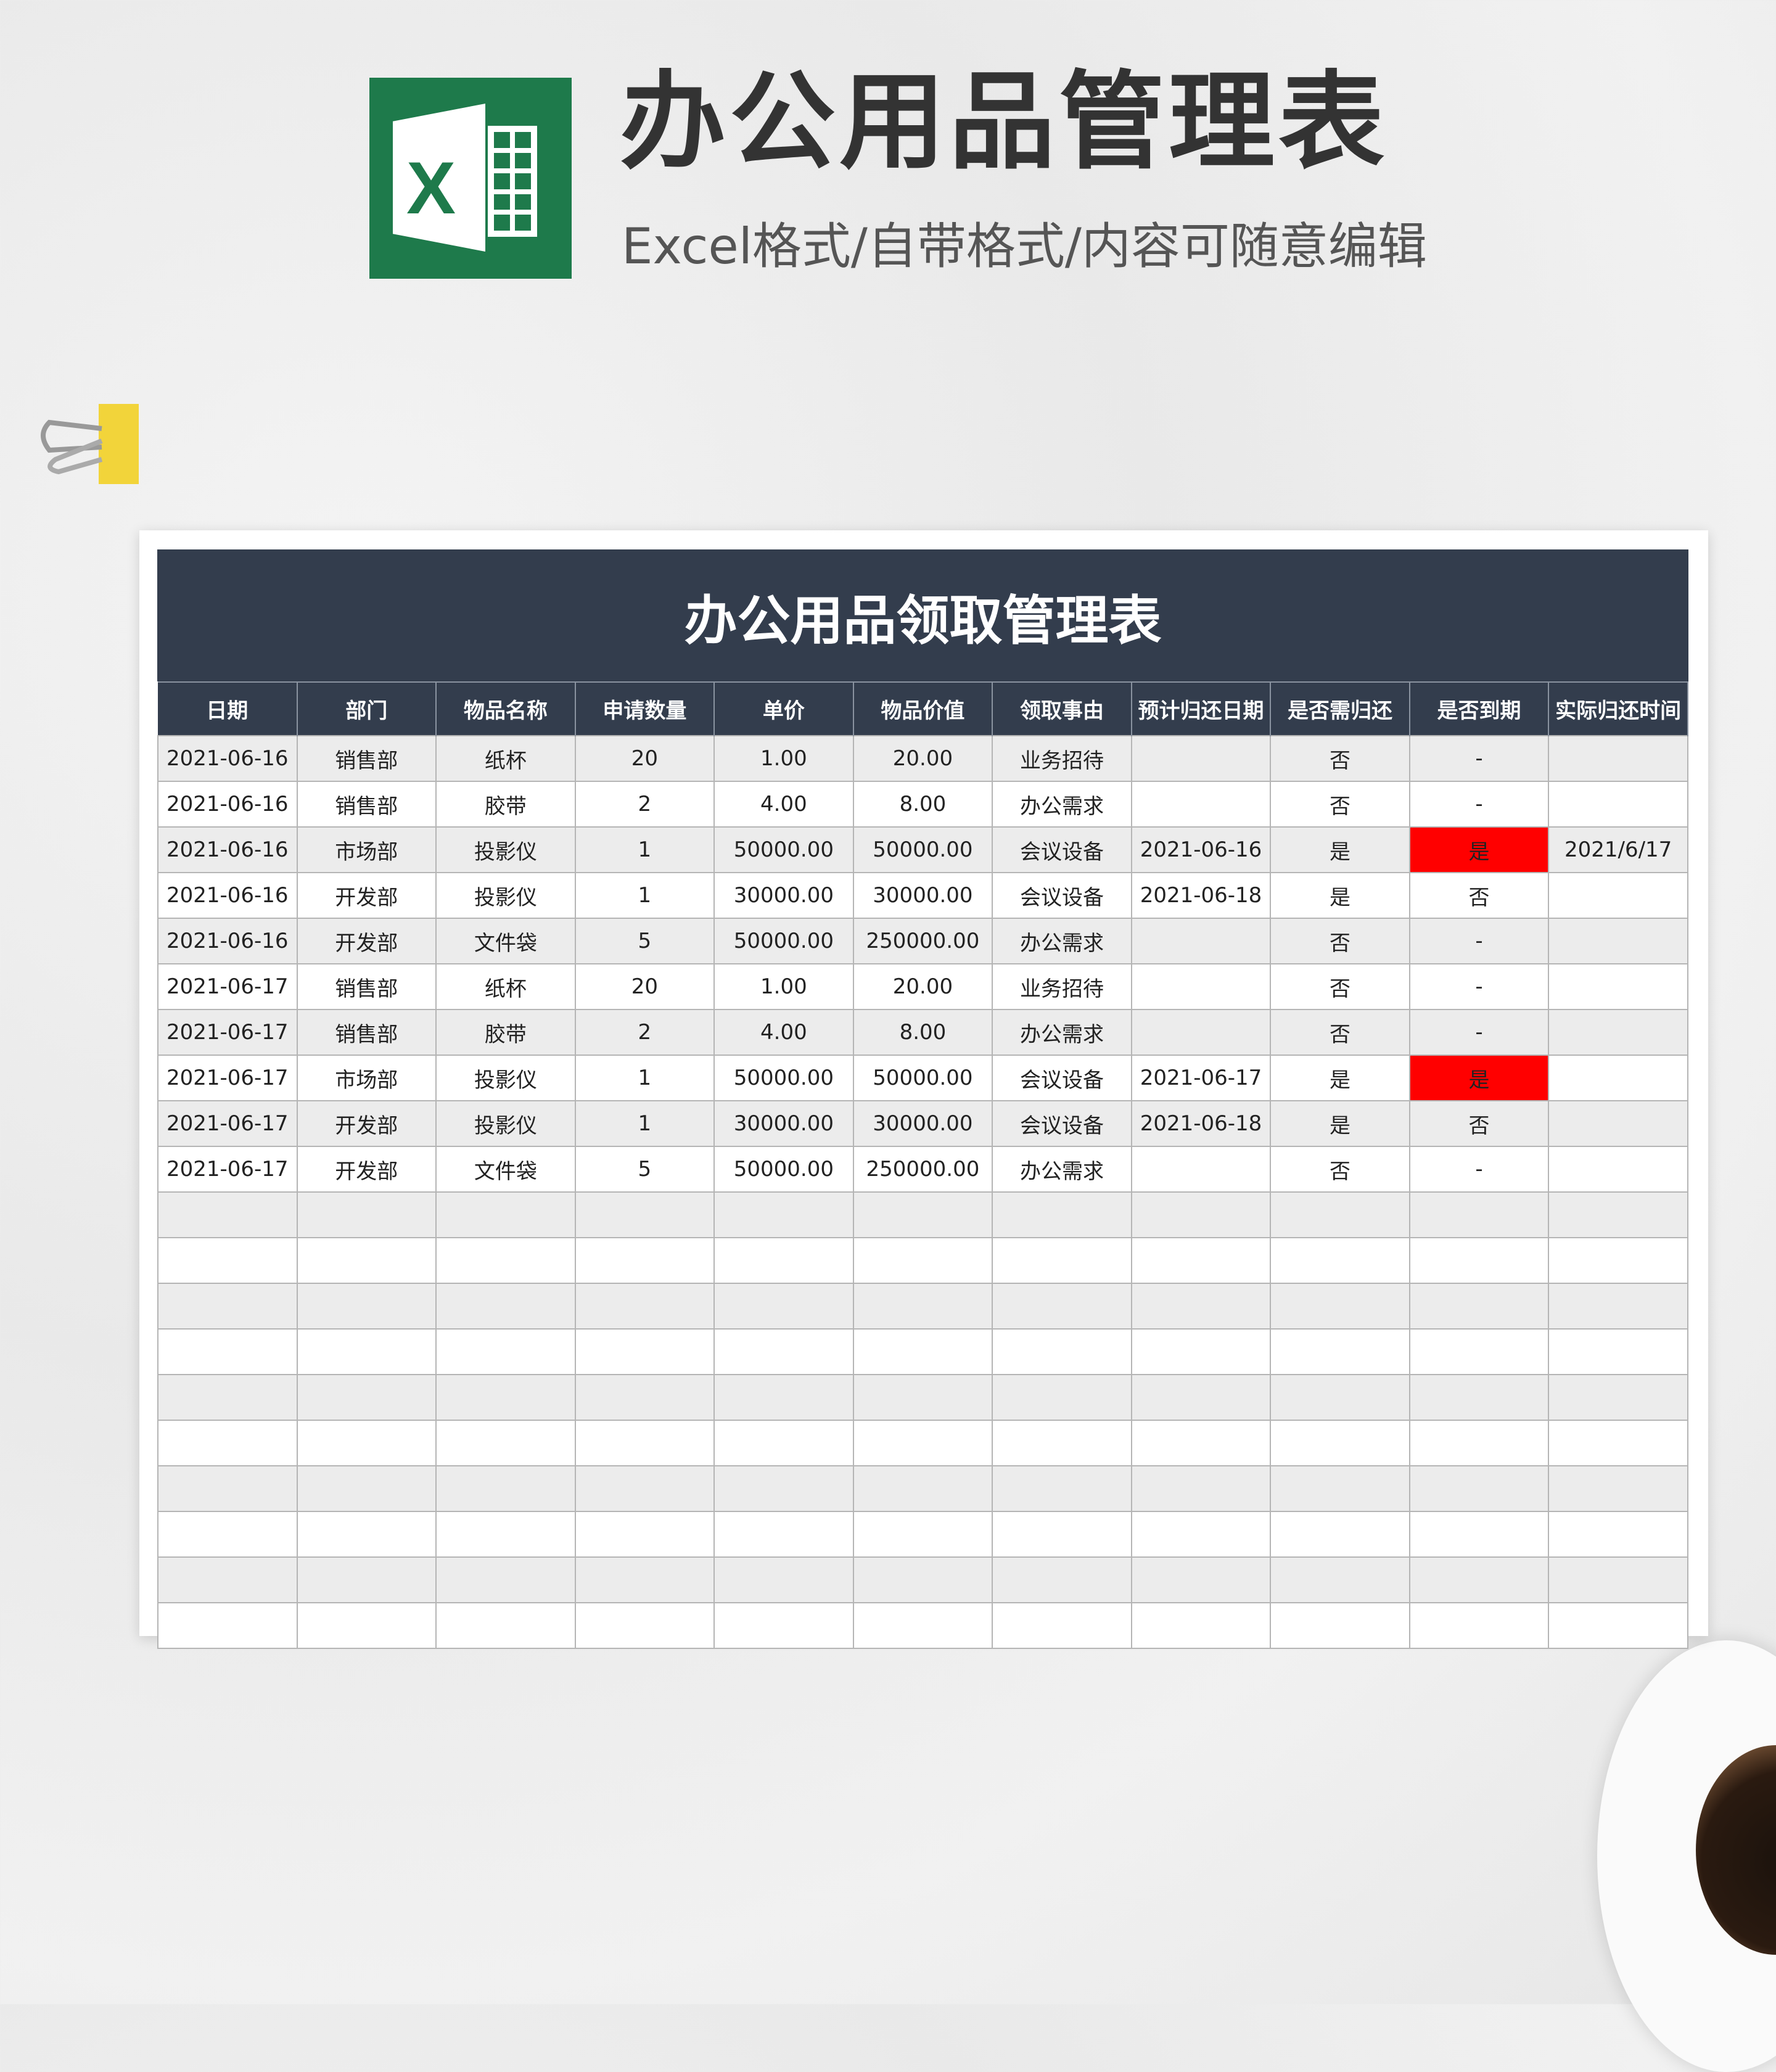 The height and width of the screenshot is (2072, 1776). What do you see at coordinates (367, 1170) in the screenshot?
I see `table-cell: 开发部` at bounding box center [367, 1170].